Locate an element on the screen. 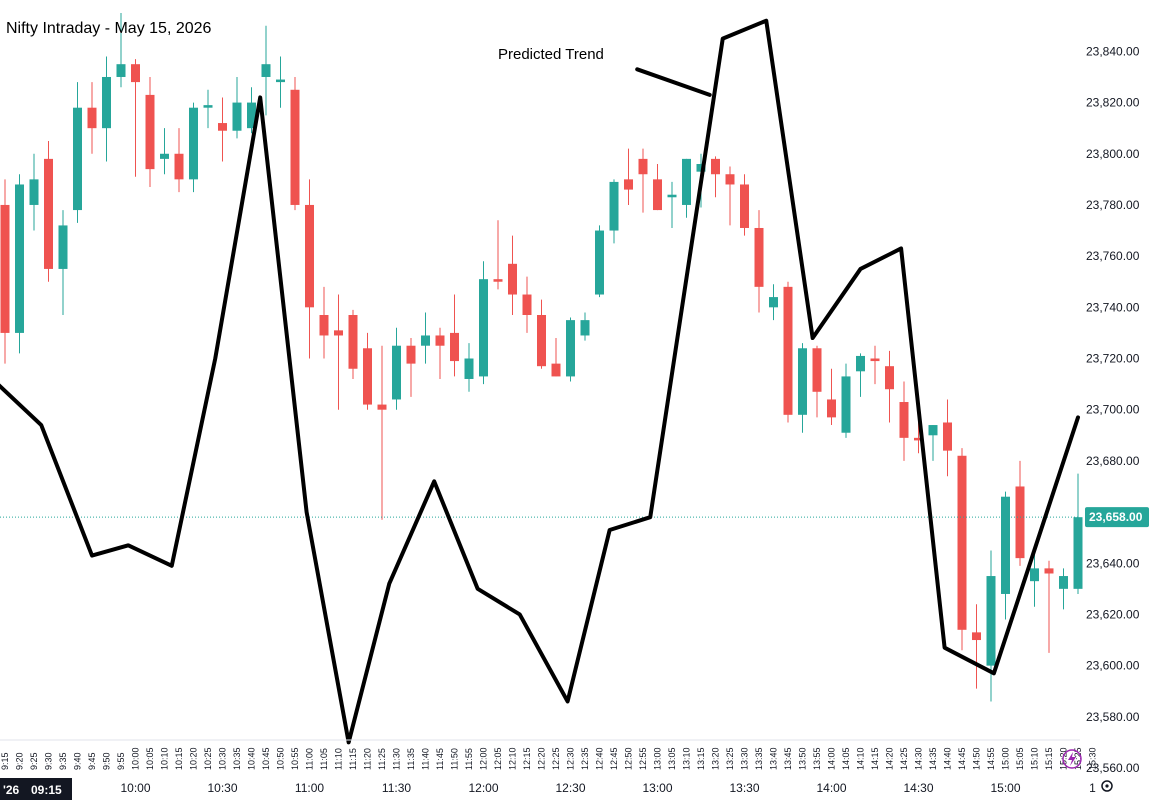 The height and width of the screenshot is (800, 1150). x-tick-small-label: 11:05 is located at coordinates (324, 759).